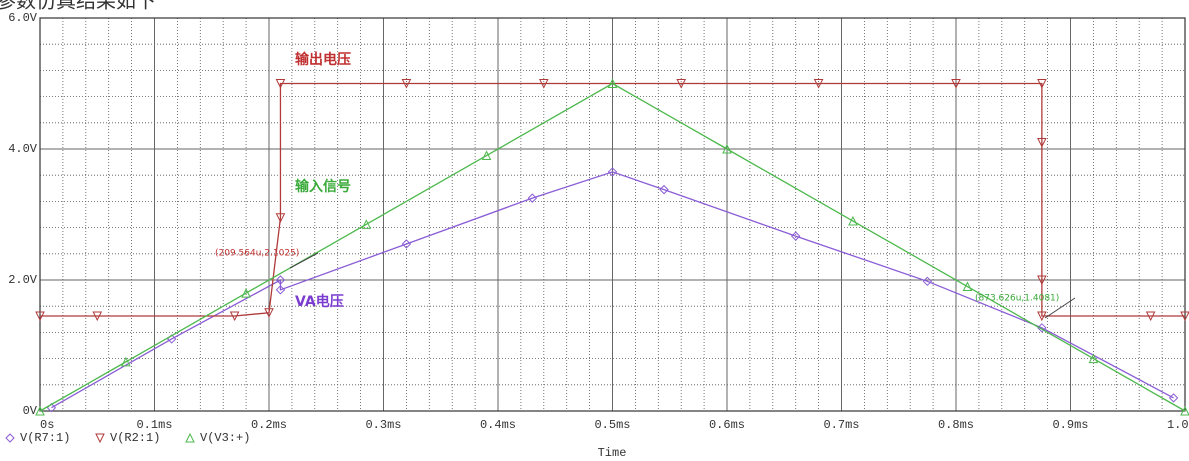 Image resolution: width=1189 pixels, height=461 pixels. I want to click on y-tick-label: 4.0V, so click(23, 149).